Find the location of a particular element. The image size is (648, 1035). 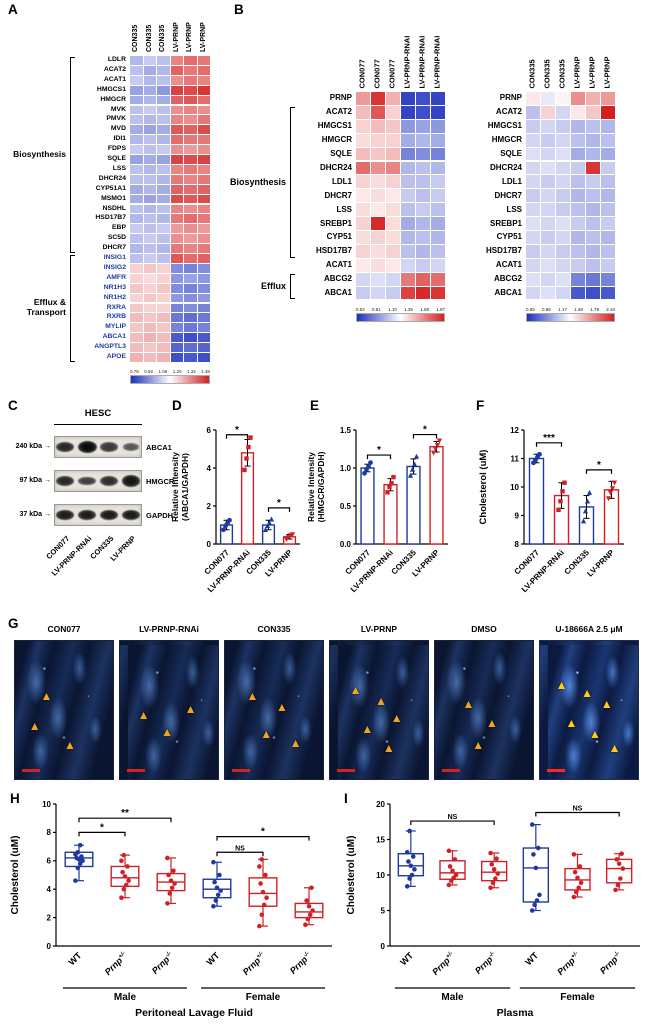

x-tick-label: WT is located at coordinates (531, 958).